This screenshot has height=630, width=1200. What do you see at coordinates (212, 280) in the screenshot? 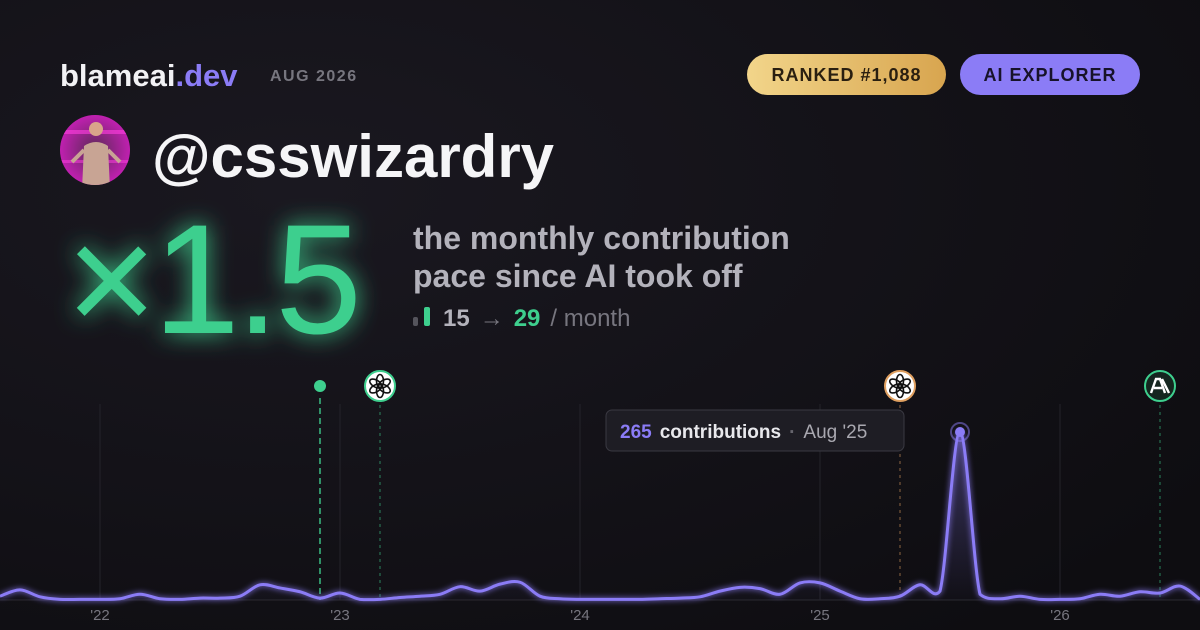
I see `multiplier: ×1.5` at bounding box center [212, 280].